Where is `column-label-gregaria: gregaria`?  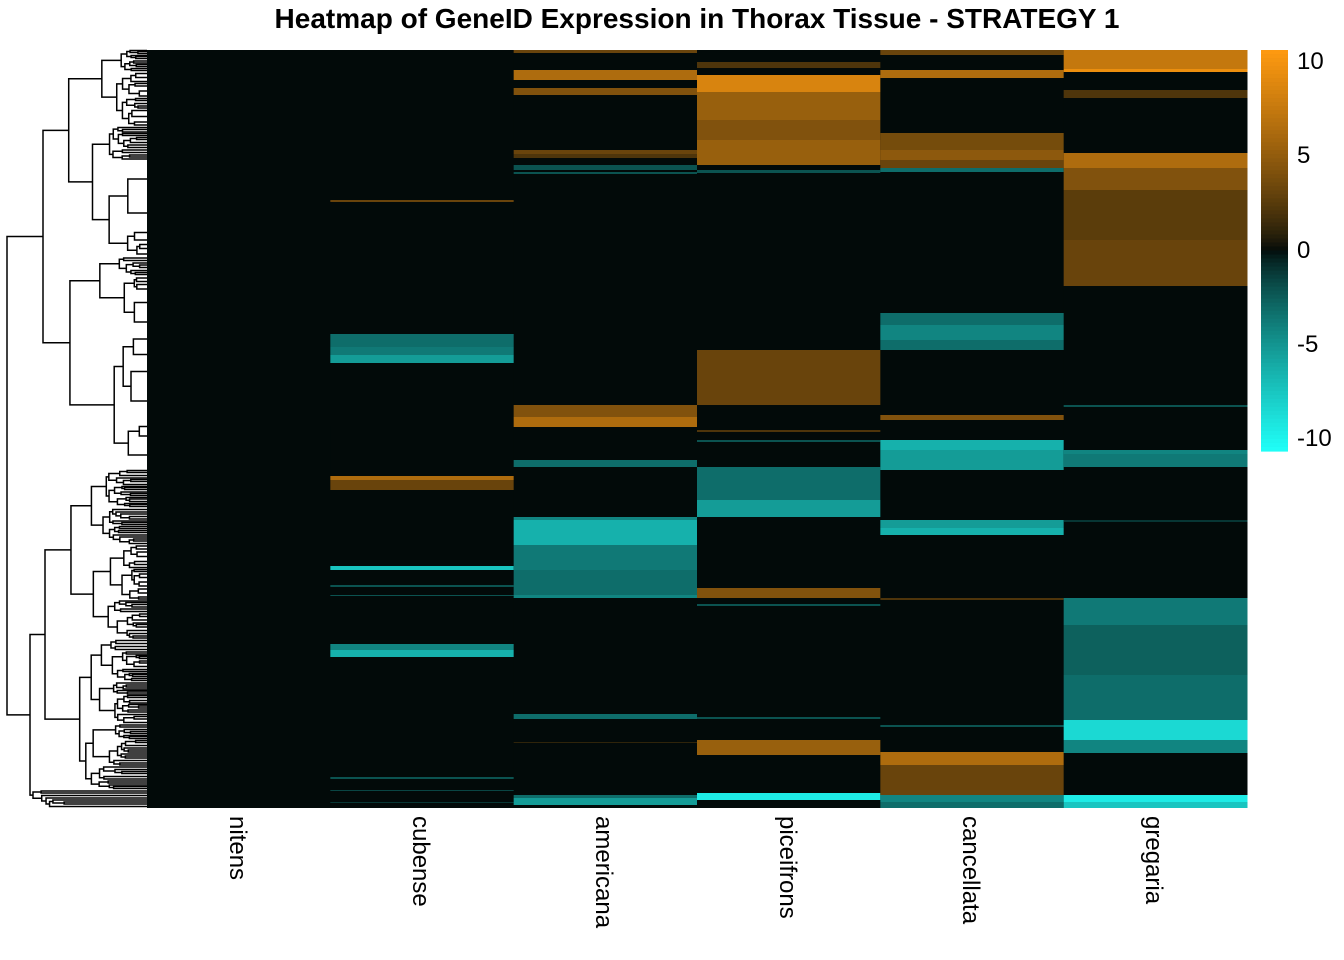
column-label-gregaria: gregaria is located at coordinates (1154, 860).